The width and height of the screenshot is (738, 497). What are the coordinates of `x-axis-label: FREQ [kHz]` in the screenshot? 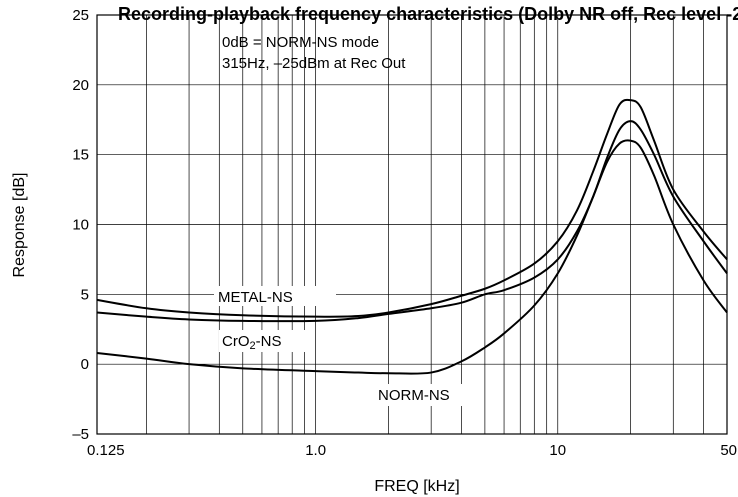 It's located at (416, 486).